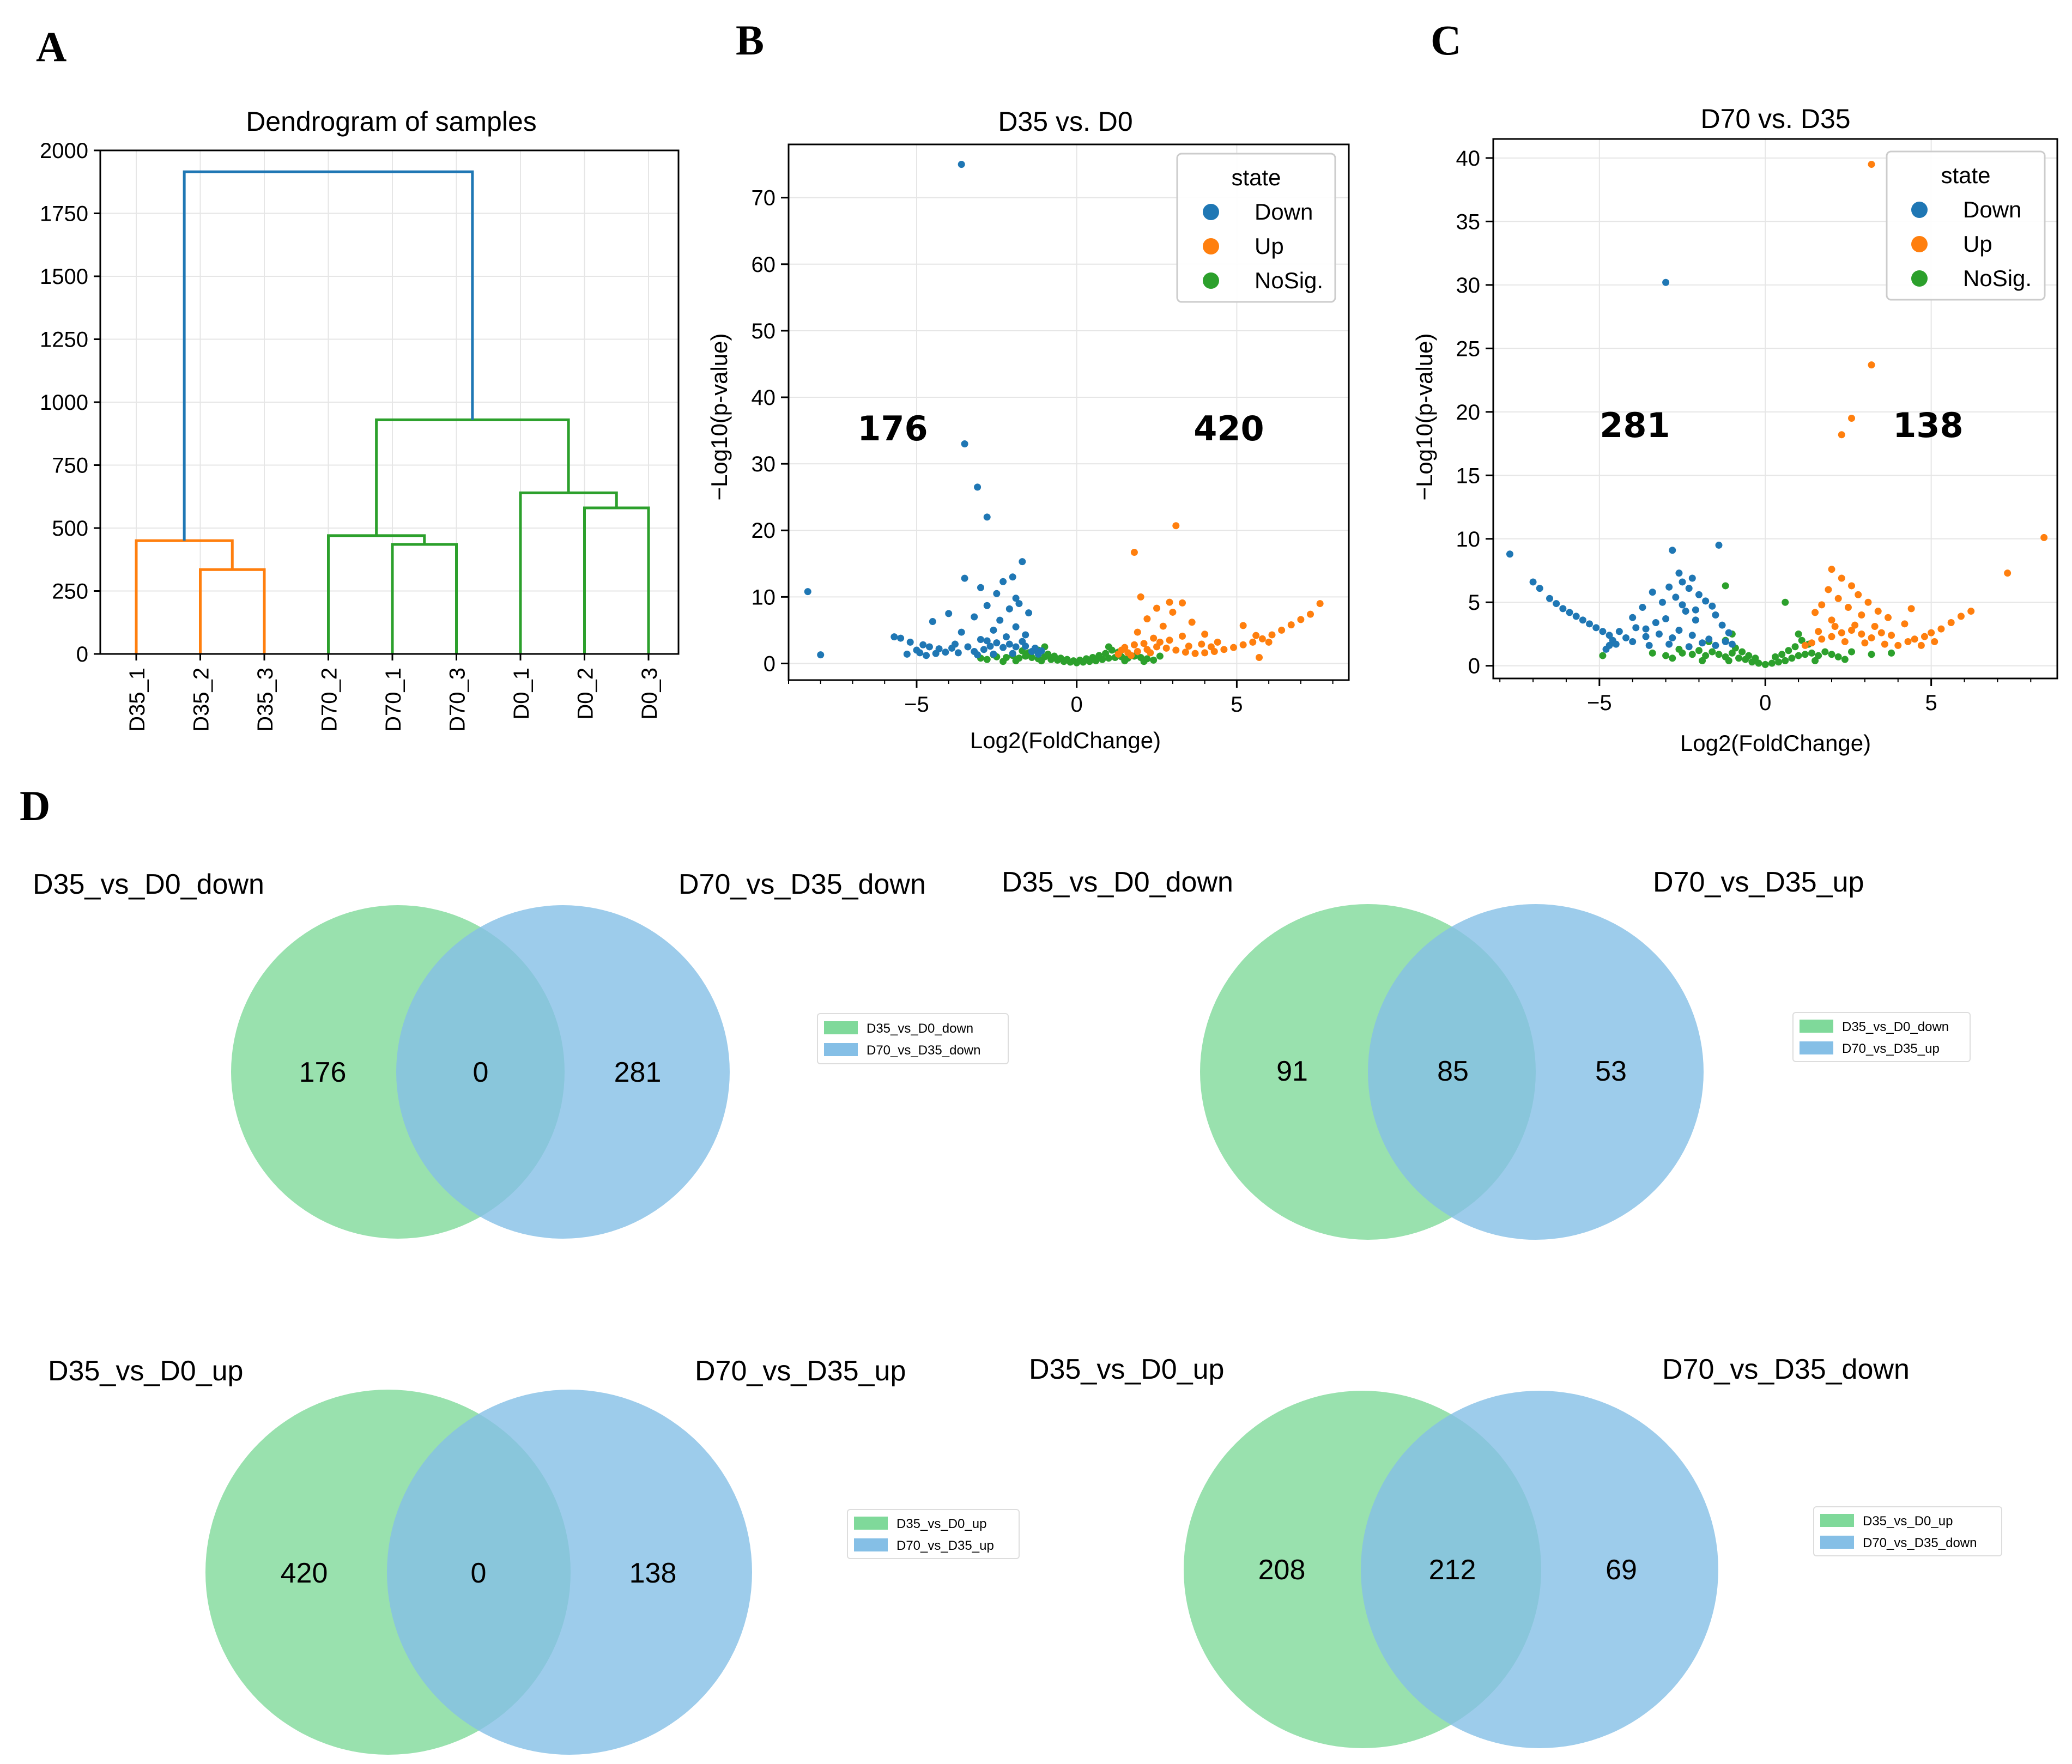 The height and width of the screenshot is (1764, 2072). Describe the element at coordinates (1468, 159) in the screenshot. I see `y-tick-label: 40` at that location.